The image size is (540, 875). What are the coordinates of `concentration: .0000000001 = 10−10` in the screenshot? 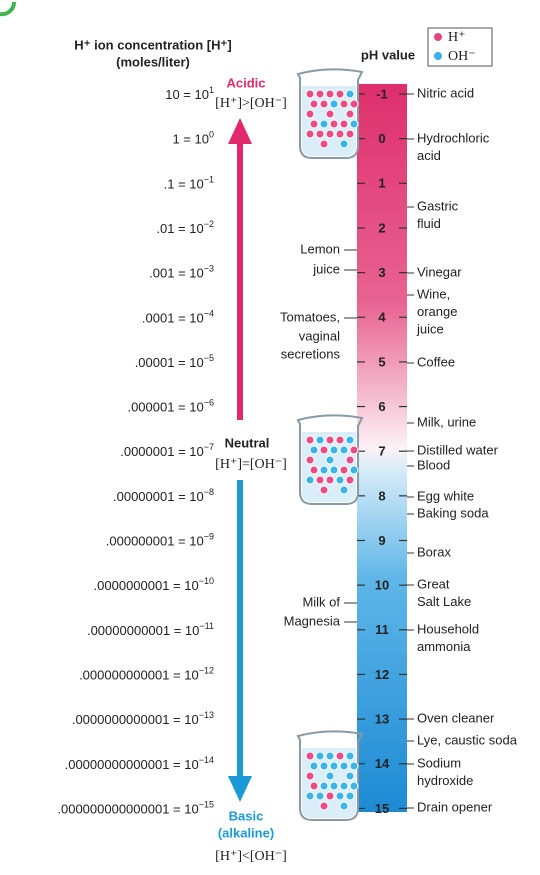 It's located at (154, 585).